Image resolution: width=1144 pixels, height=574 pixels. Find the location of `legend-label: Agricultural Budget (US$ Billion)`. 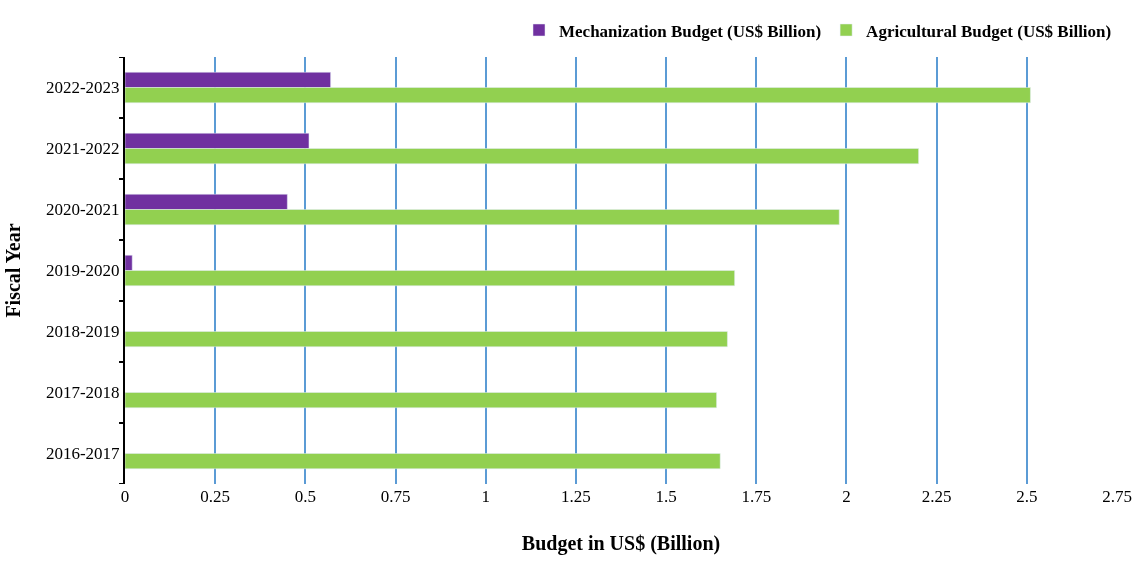

legend-label: Agricultural Budget (US$ Billion) is located at coordinates (989, 31).